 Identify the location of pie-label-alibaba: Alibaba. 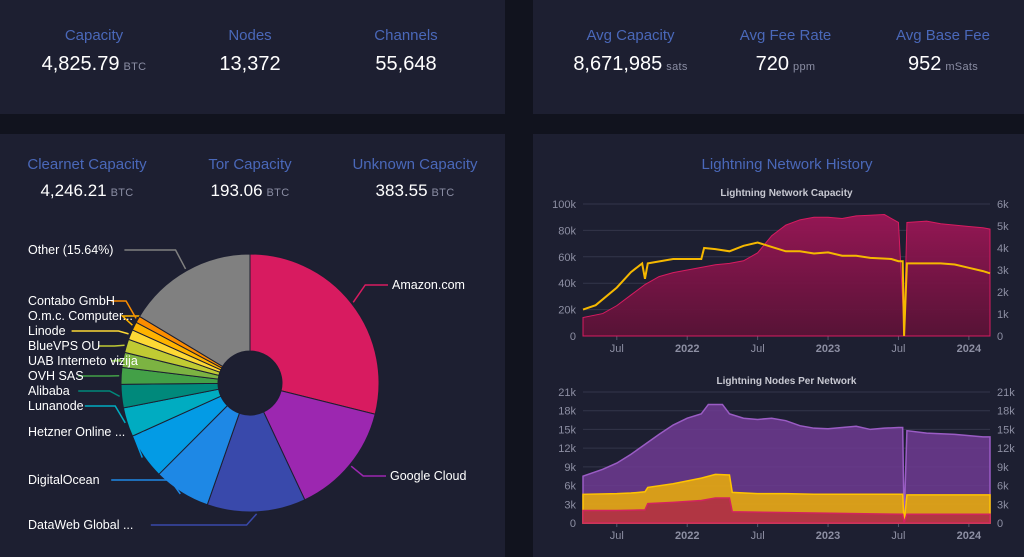
(49, 391).